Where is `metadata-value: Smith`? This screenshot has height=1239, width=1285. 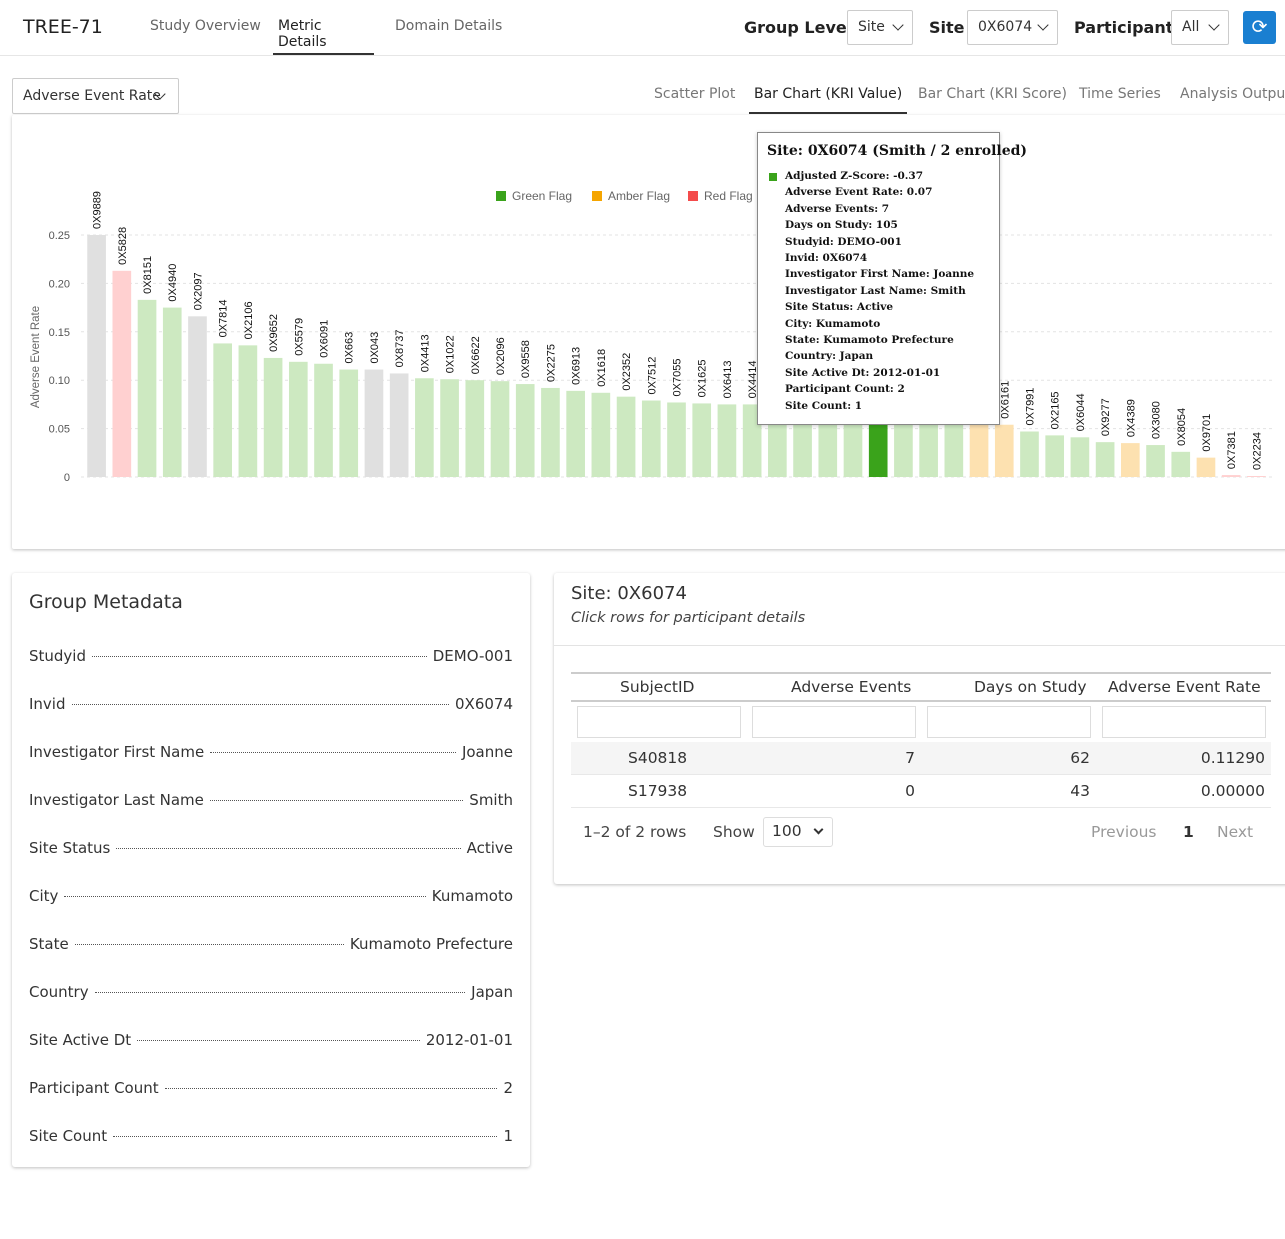
metadata-value: Smith is located at coordinates (491, 800).